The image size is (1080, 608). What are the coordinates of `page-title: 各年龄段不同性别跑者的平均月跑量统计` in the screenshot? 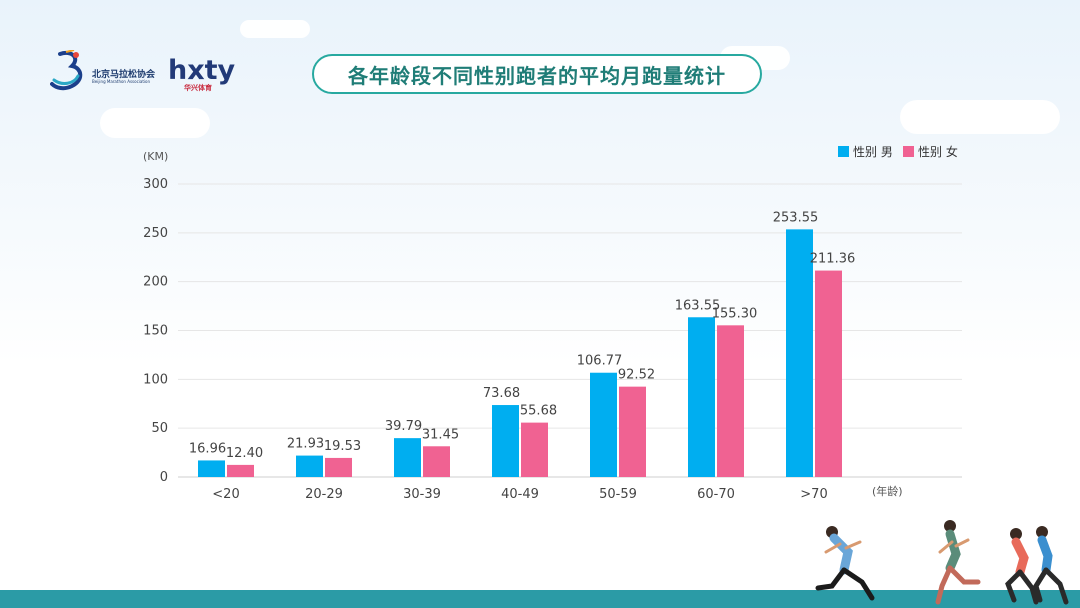 It's located at (537, 74).